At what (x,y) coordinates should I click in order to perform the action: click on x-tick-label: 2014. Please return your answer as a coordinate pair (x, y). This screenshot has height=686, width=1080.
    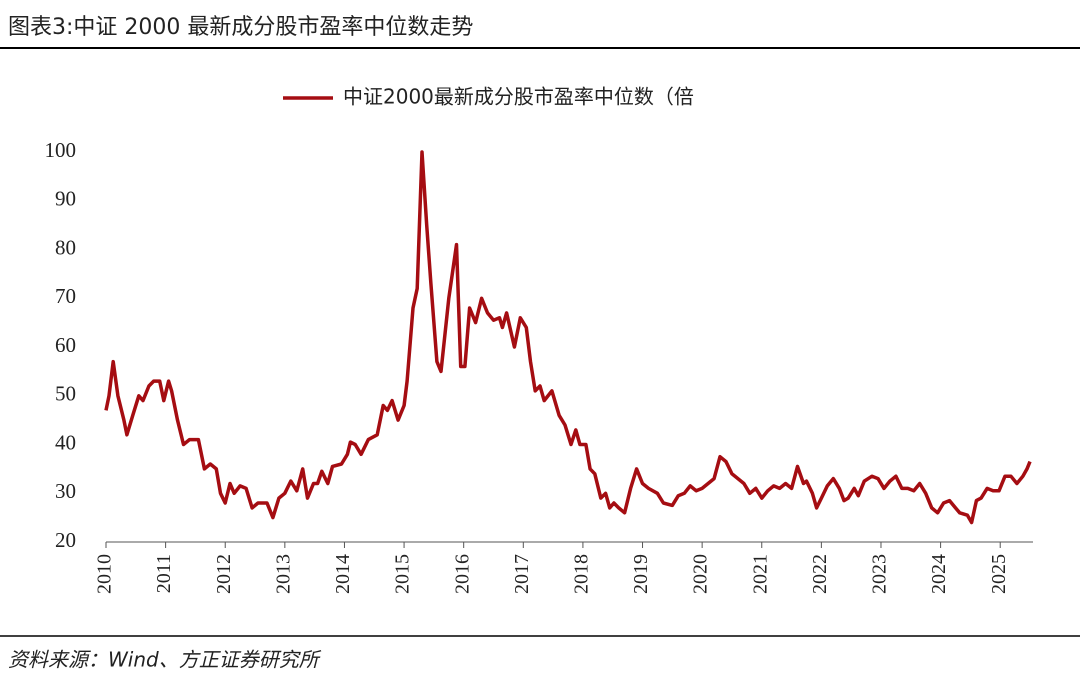
    Looking at the image, I should click on (343, 574).